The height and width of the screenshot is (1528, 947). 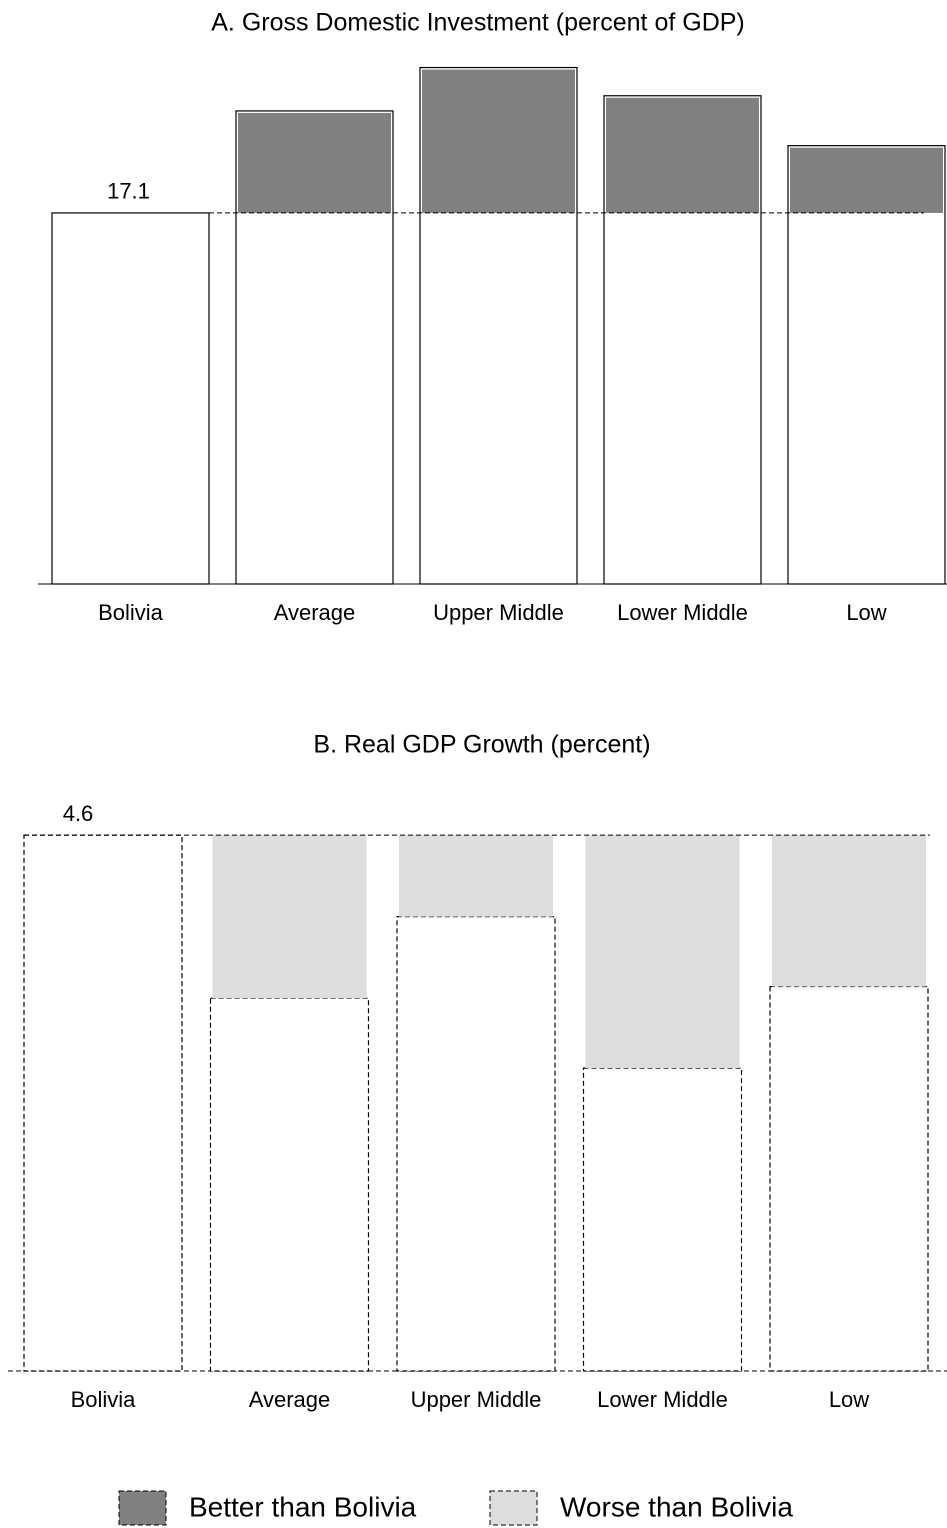 What do you see at coordinates (78, 813) in the screenshot?
I see `data-label: 4.6` at bounding box center [78, 813].